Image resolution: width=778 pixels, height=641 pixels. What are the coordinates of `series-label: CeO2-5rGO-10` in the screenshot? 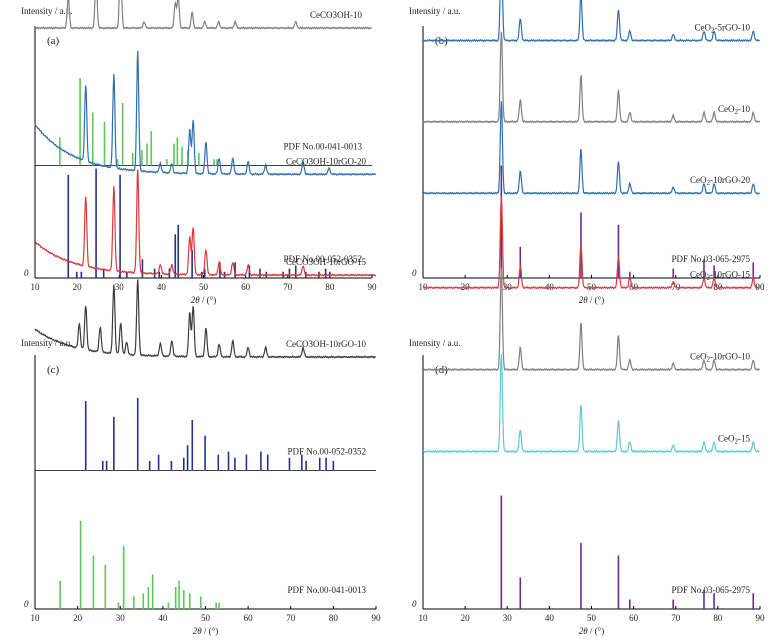 It's located at (723, 29).